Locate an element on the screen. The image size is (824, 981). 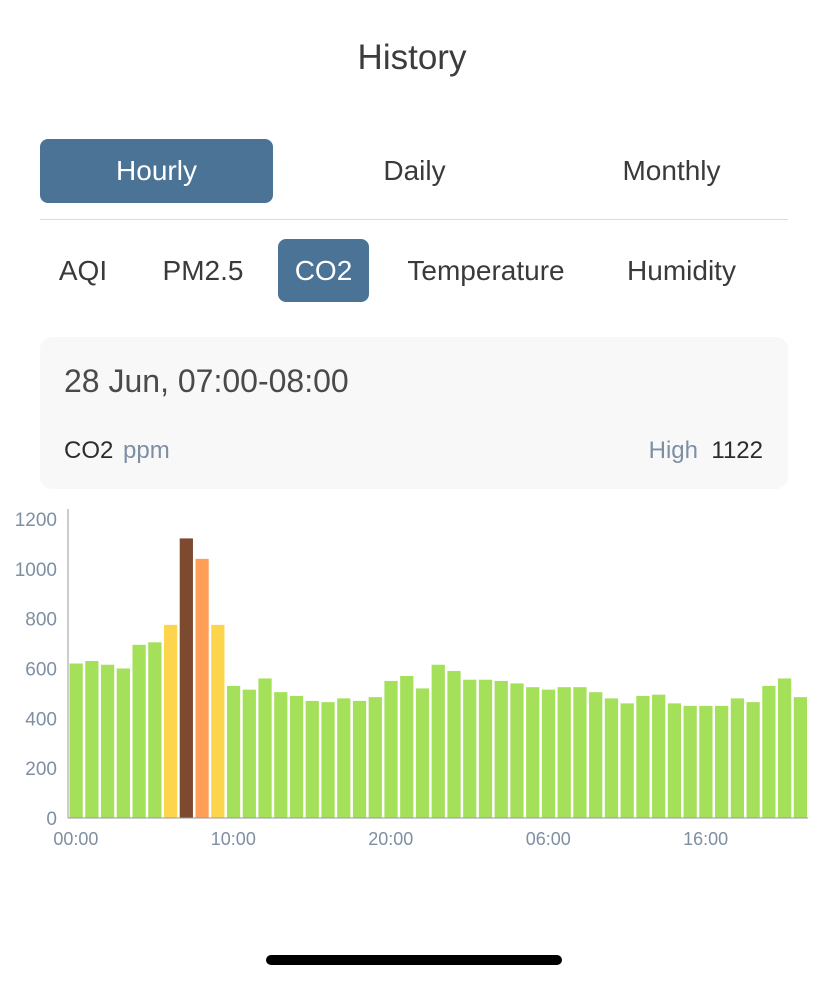
y-tick-label: 1200 is located at coordinates (36, 520).